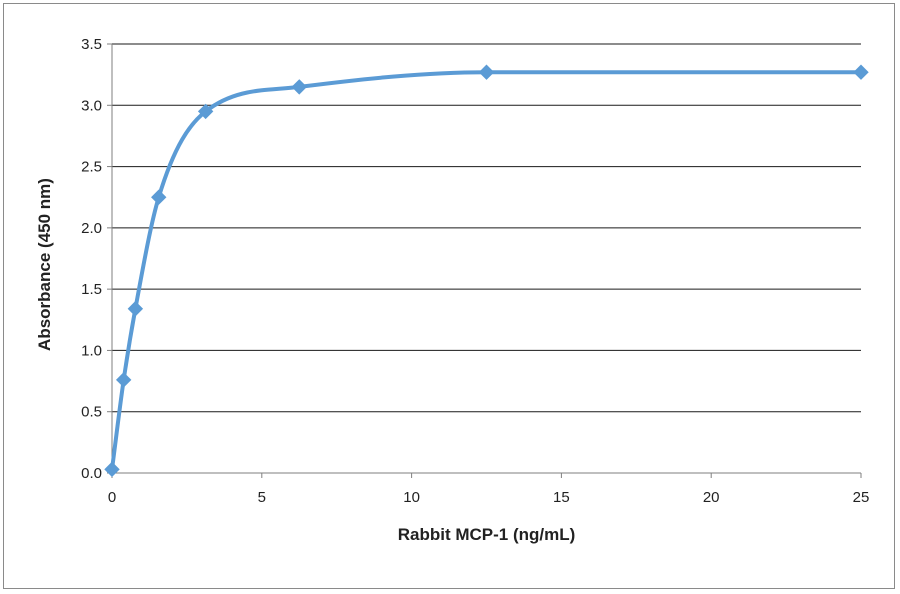 The width and height of the screenshot is (900, 594). What do you see at coordinates (711, 497) in the screenshot?
I see `x-tick-label: 20` at bounding box center [711, 497].